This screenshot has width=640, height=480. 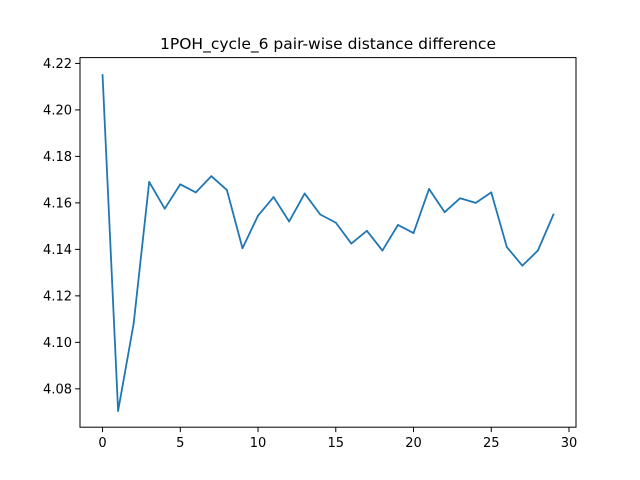 I want to click on x-tick-label: 15, so click(x=336, y=443).